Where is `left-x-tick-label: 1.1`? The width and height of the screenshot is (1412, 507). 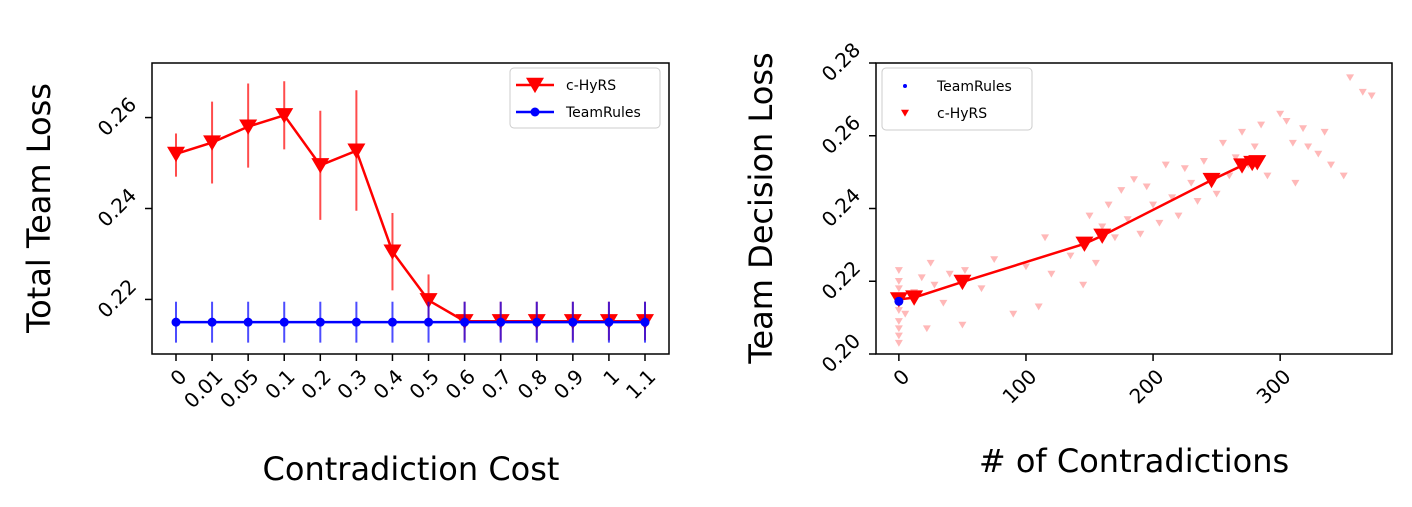
left-x-tick-label: 1.1 is located at coordinates (640, 383).